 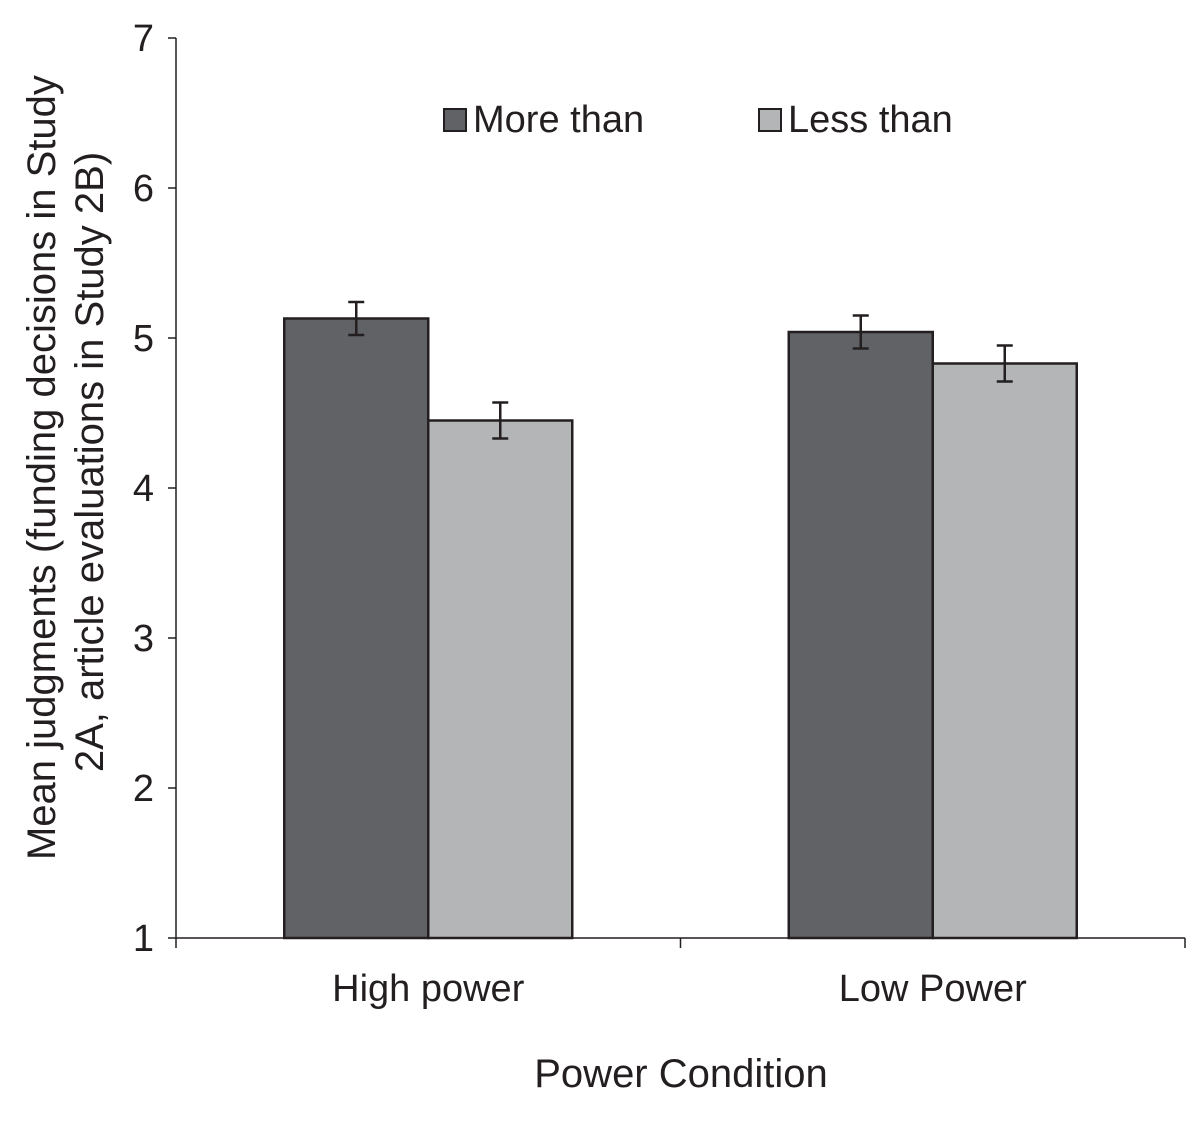 I want to click on legend: More than Less than, so click(x=698, y=120).